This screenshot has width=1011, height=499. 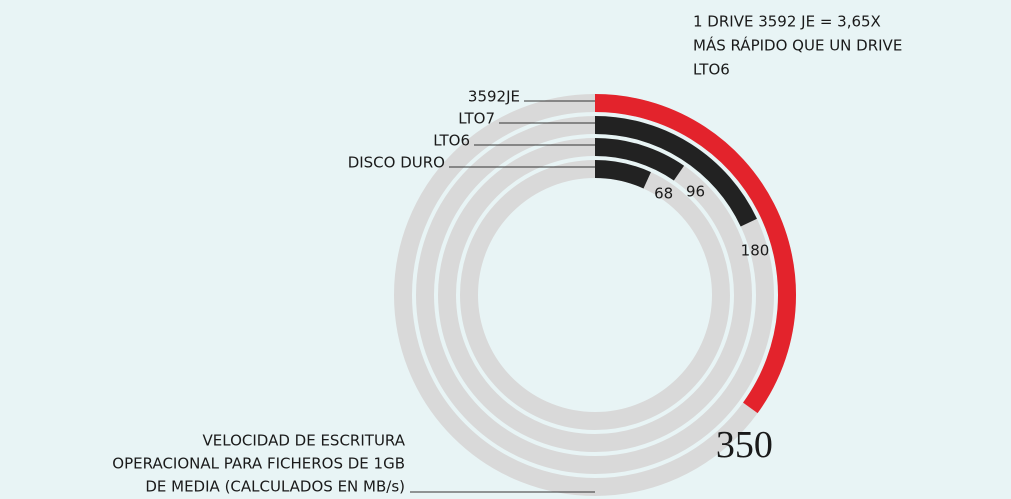 What do you see at coordinates (755, 250) in the screenshot?
I see `value-label: 180` at bounding box center [755, 250].